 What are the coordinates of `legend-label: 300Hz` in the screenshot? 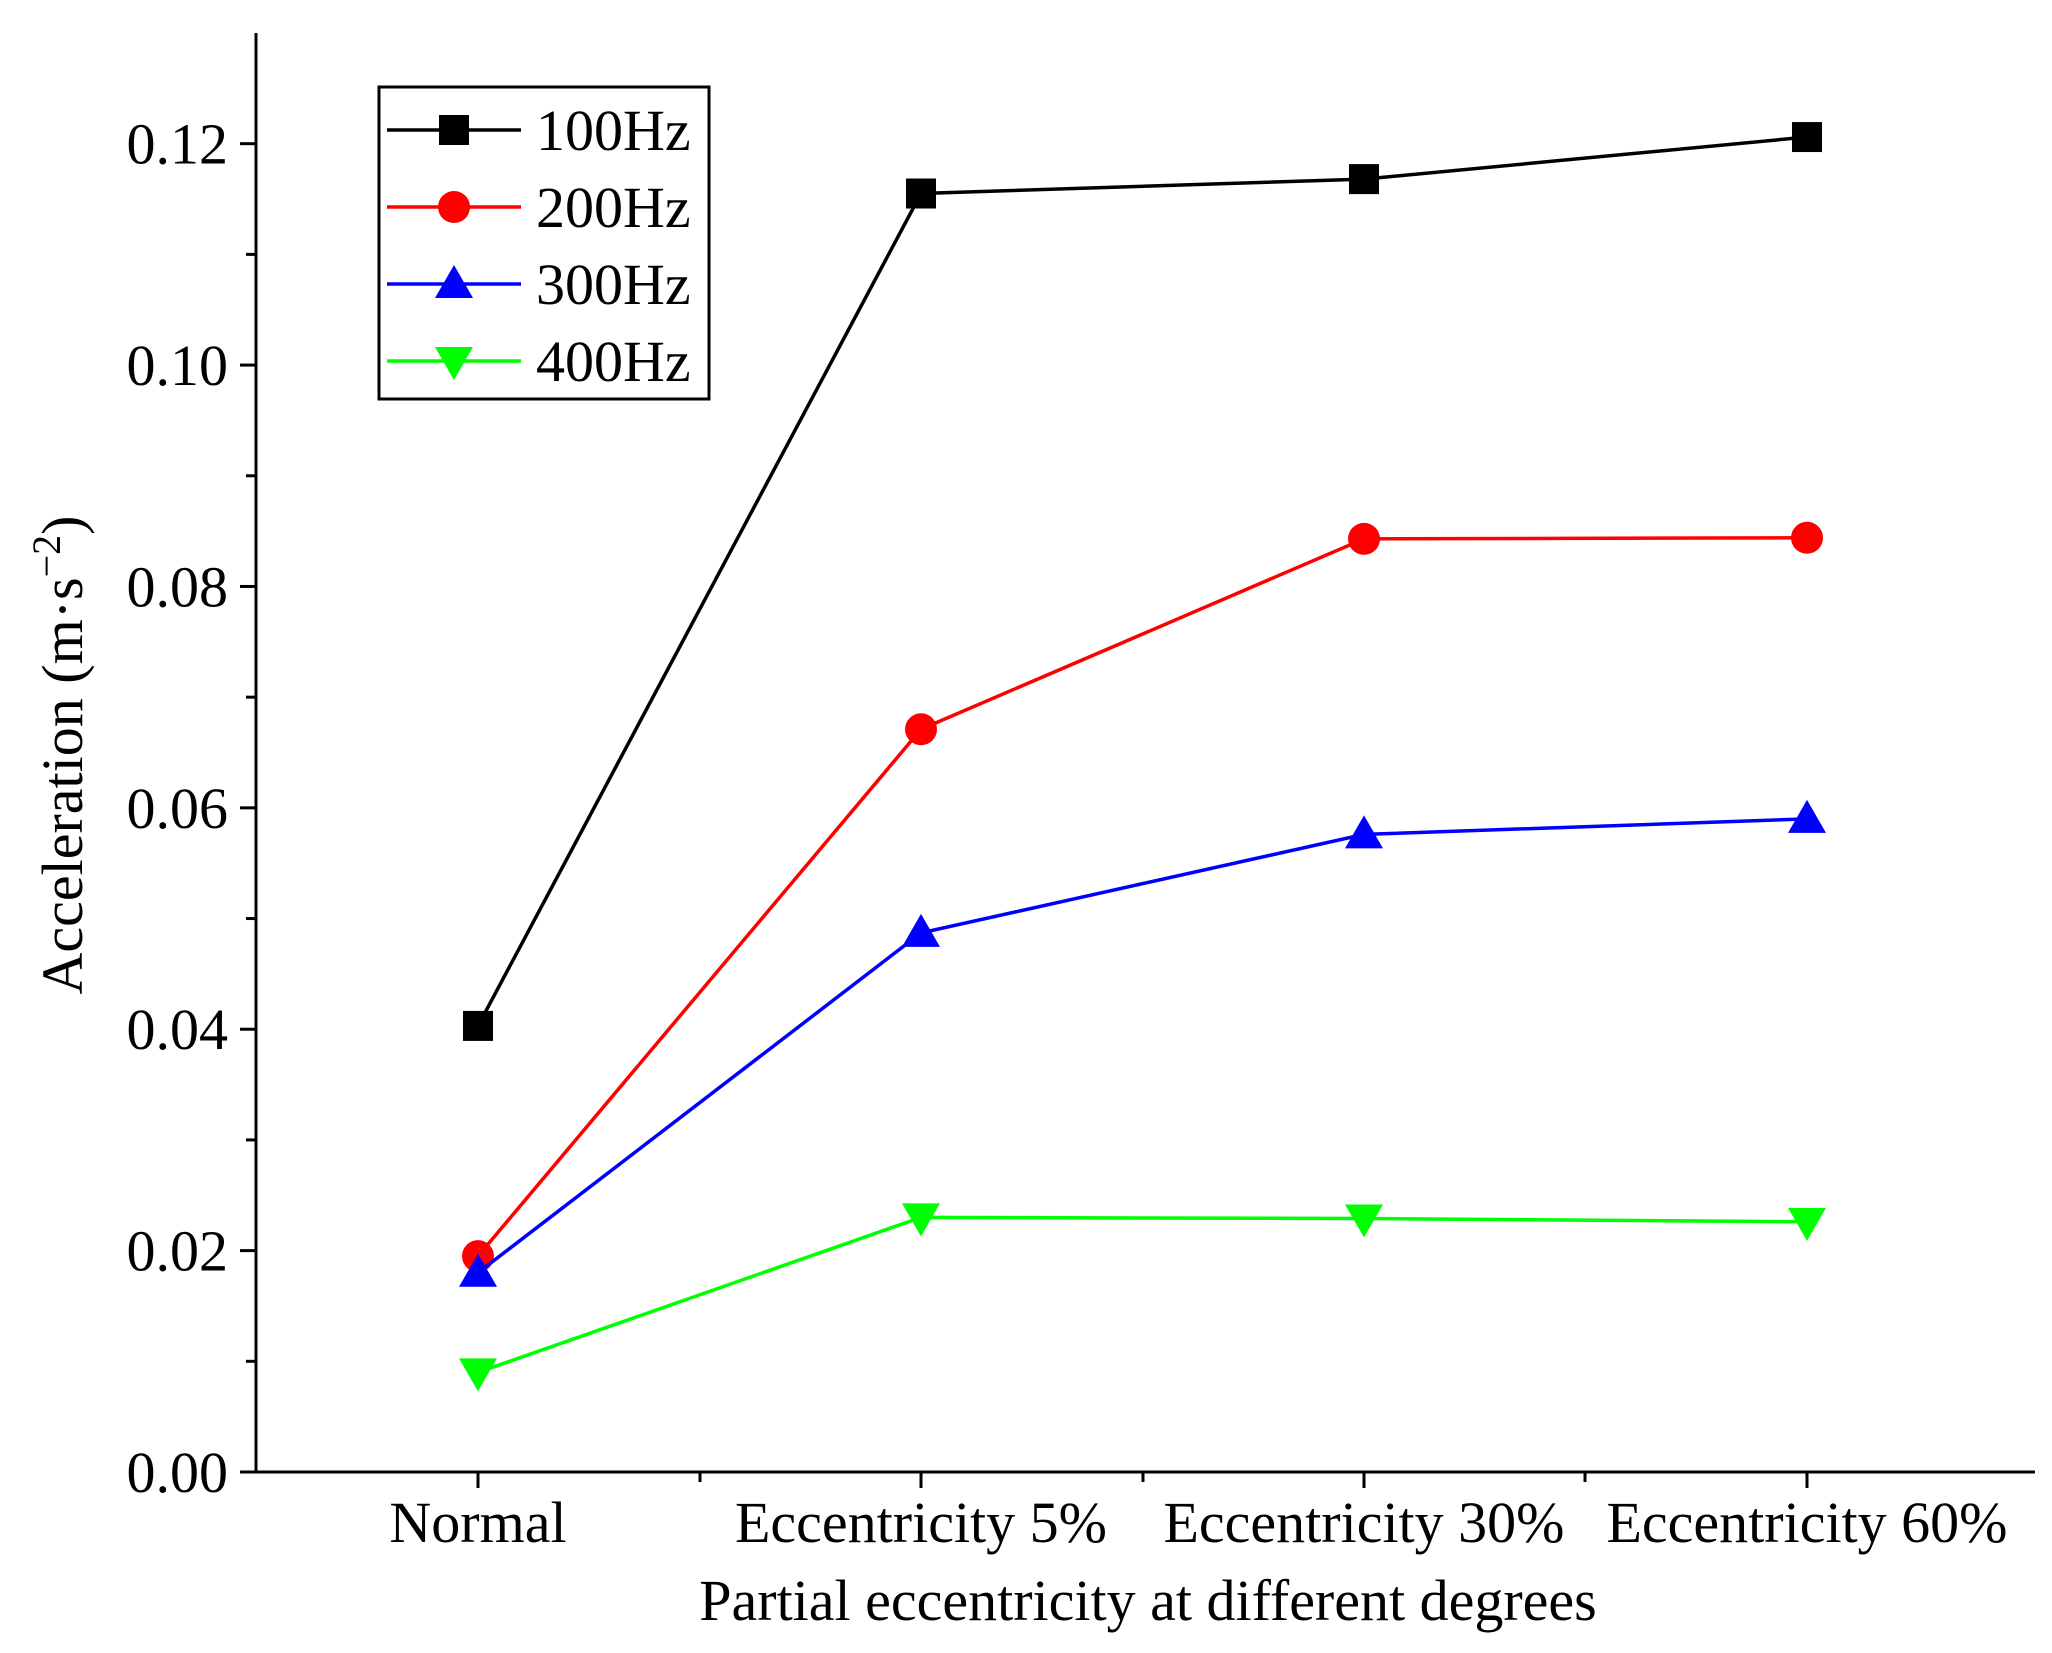 It's located at (613, 284).